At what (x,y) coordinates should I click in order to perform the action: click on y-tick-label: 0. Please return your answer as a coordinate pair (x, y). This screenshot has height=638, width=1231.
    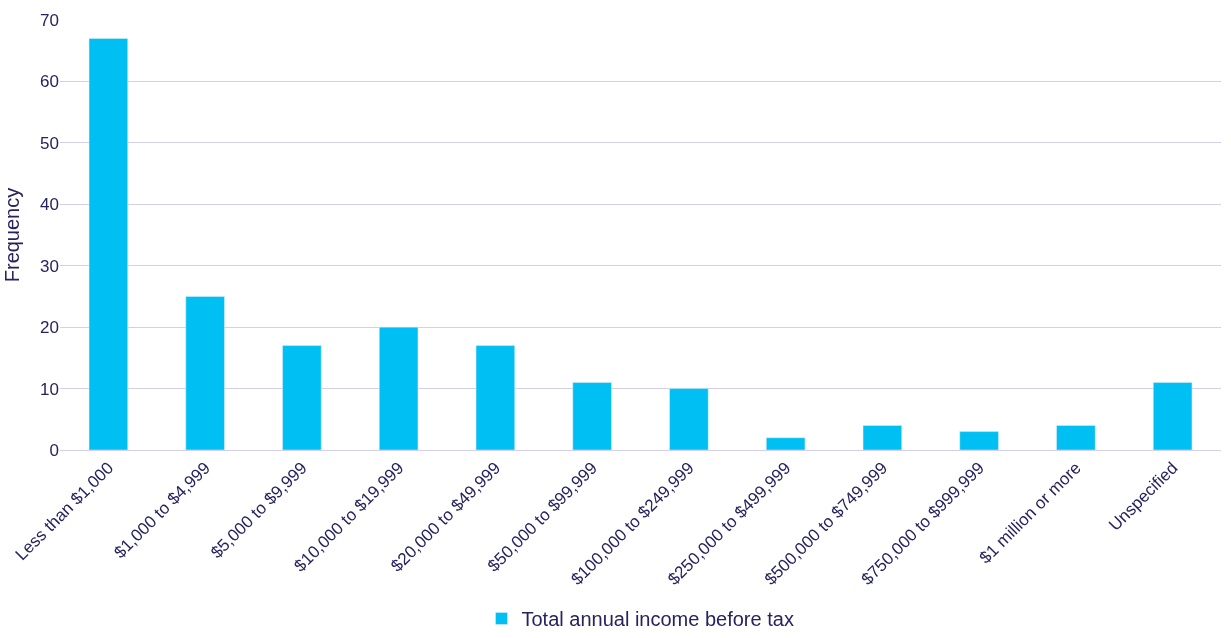
    Looking at the image, I should click on (54, 450).